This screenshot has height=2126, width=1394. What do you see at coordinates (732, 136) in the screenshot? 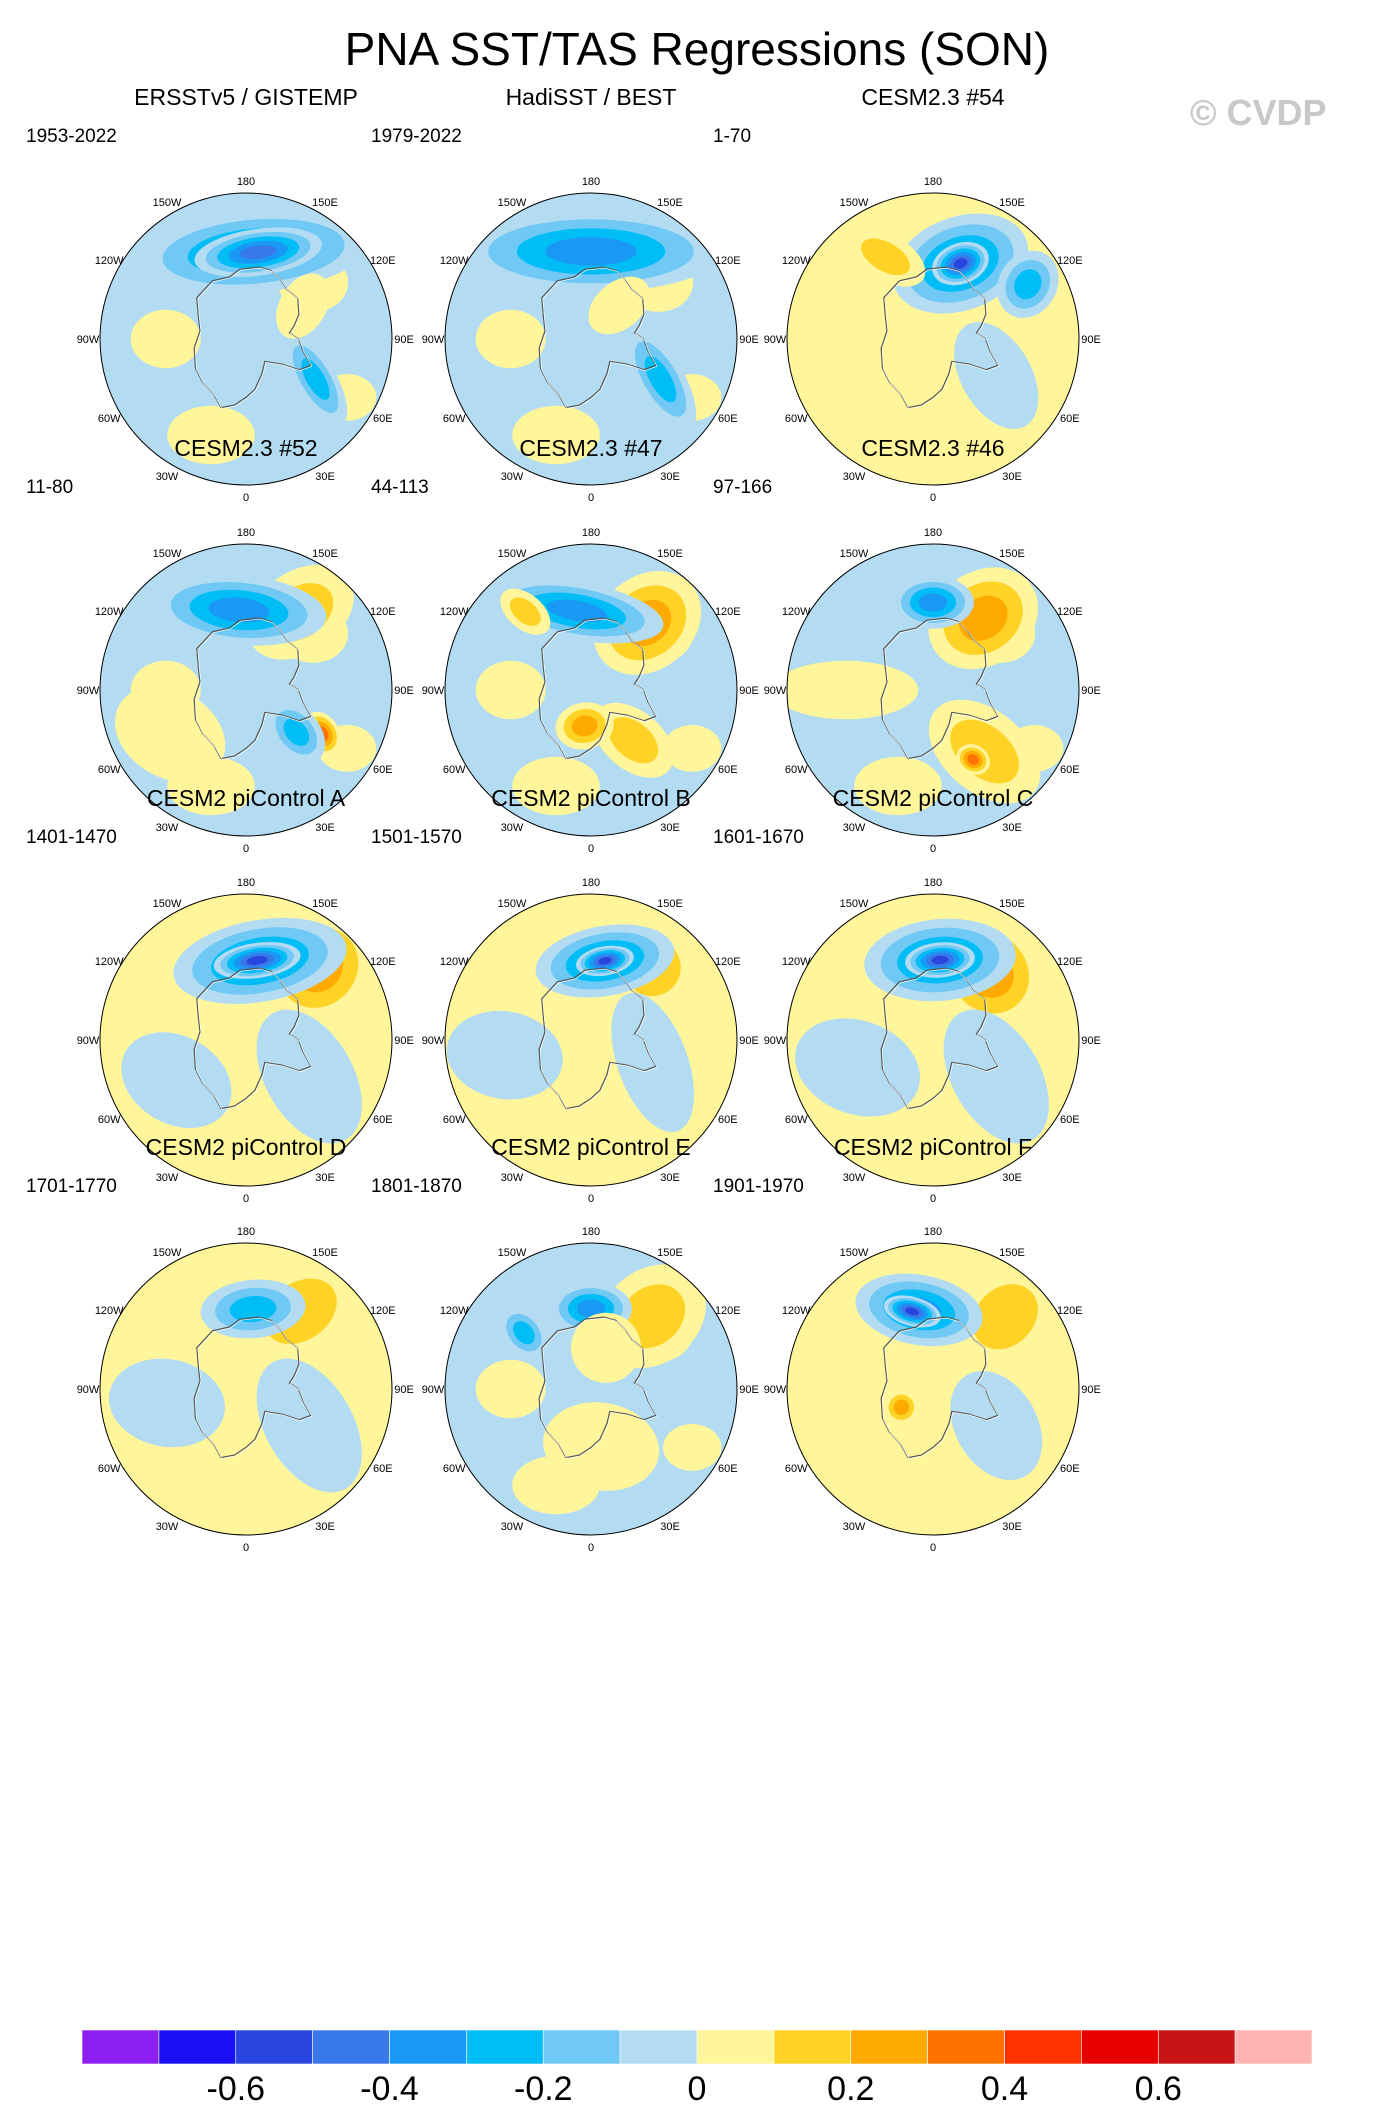
I see `panel-period: 1-70` at bounding box center [732, 136].